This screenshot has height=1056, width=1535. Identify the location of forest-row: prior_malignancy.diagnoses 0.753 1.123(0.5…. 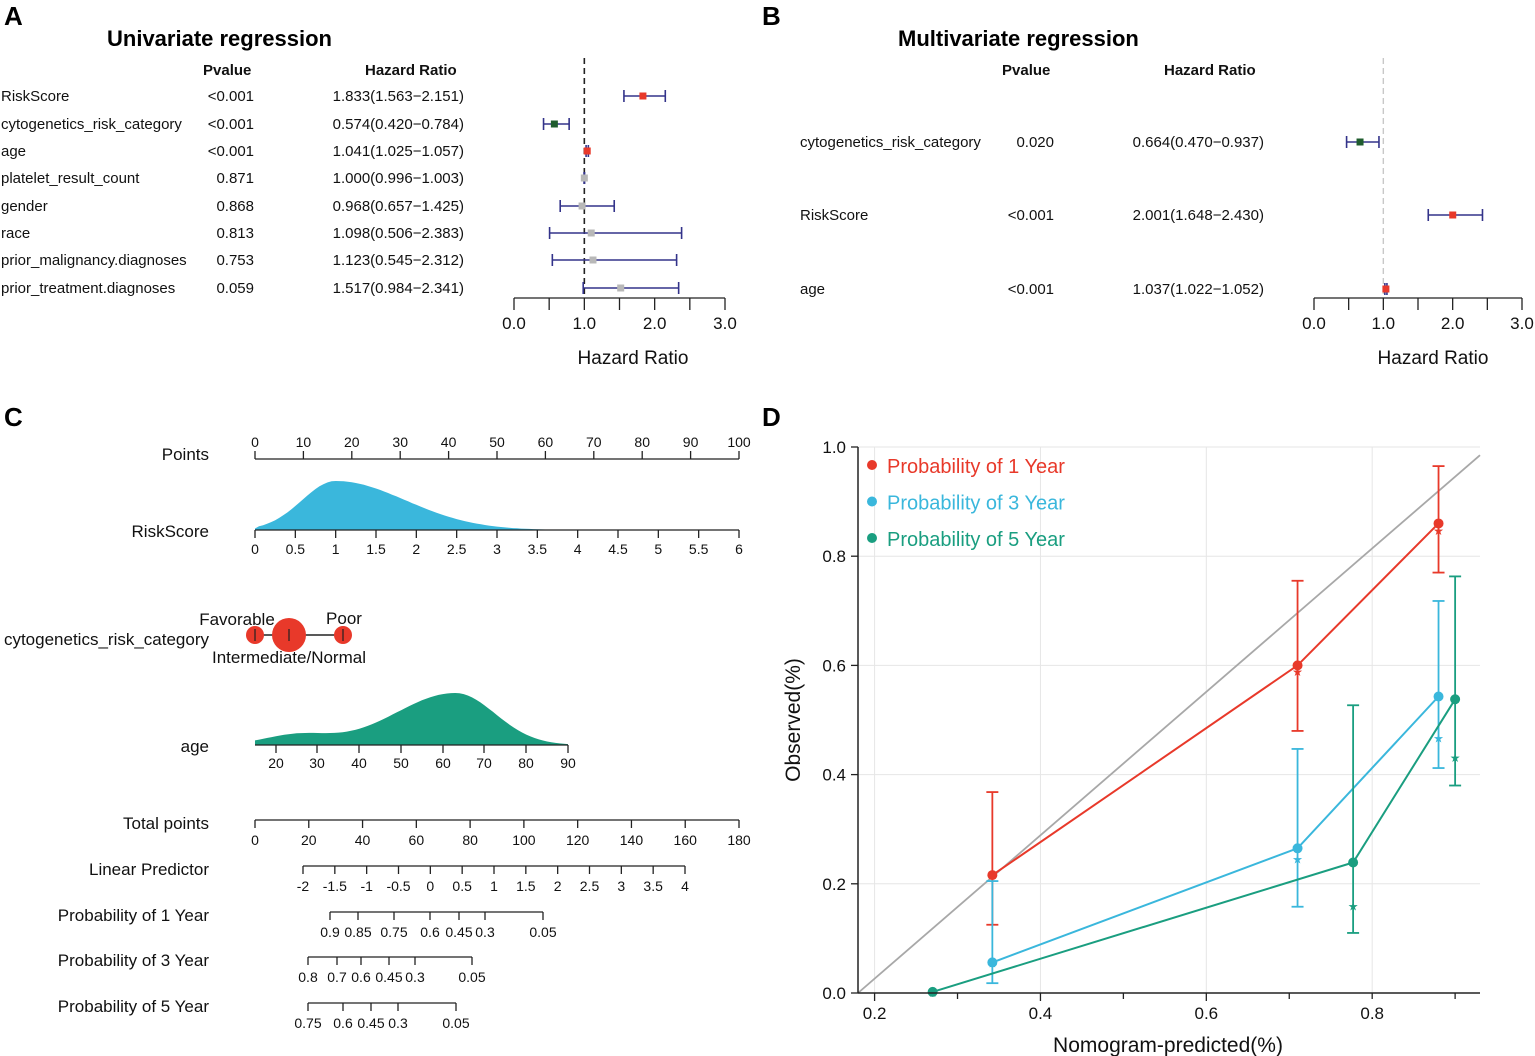
(339, 260).